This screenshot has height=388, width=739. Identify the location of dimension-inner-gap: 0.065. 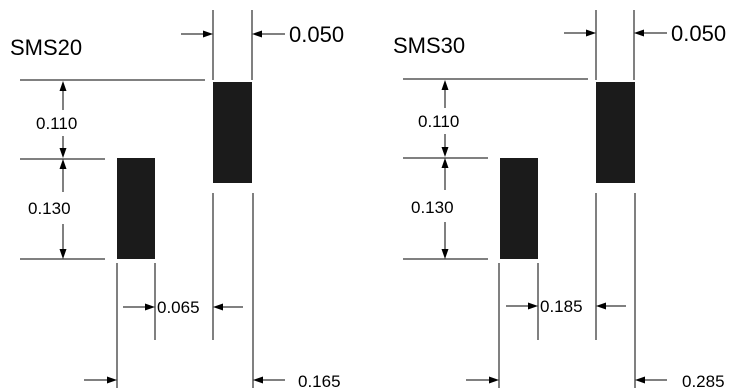
(183, 307).